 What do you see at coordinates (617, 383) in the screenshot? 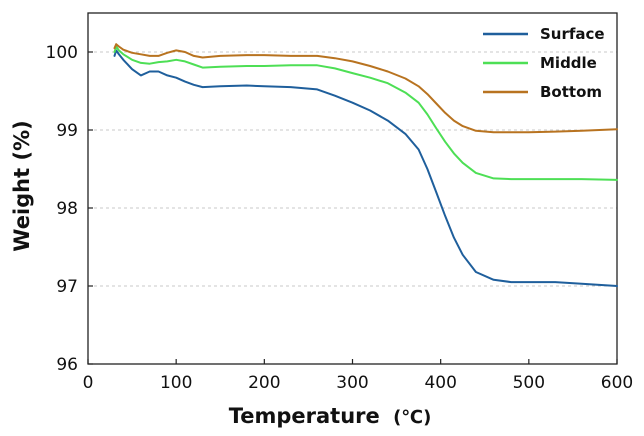
I see `x-tick-label: 600` at bounding box center [617, 383].